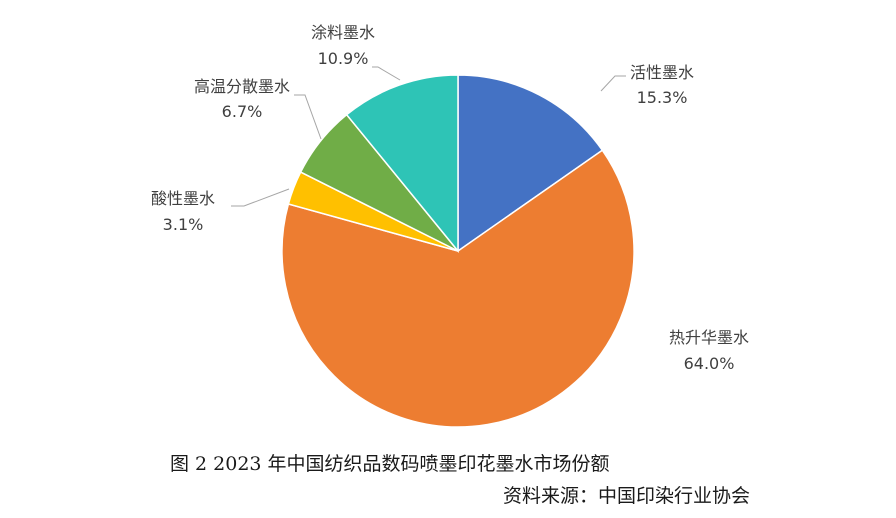  I want to click on slice-label-value: 6.7%, so click(242, 111).